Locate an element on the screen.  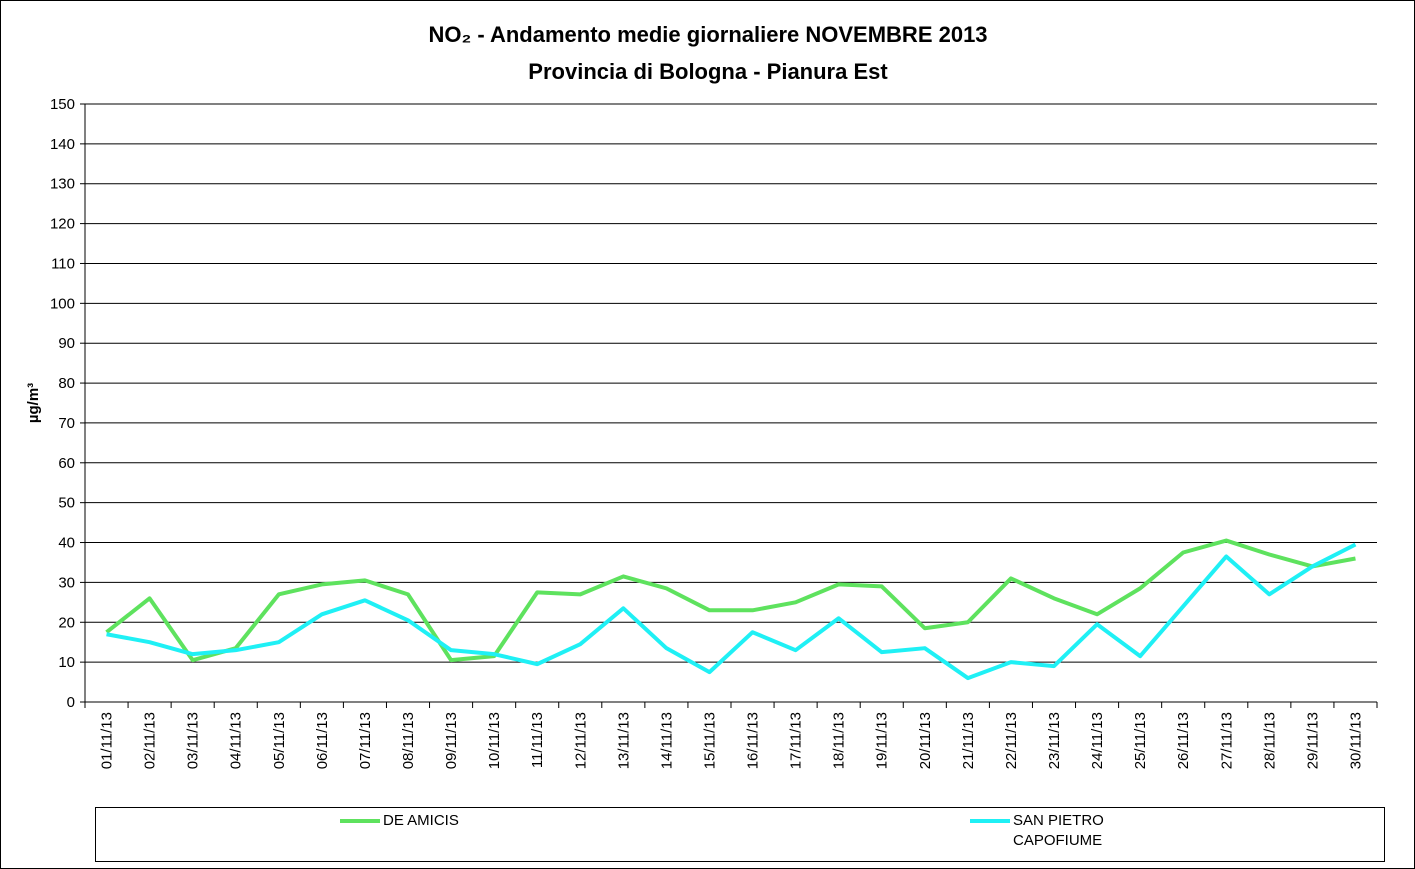
y-tick-label: 100 is located at coordinates (62, 303).